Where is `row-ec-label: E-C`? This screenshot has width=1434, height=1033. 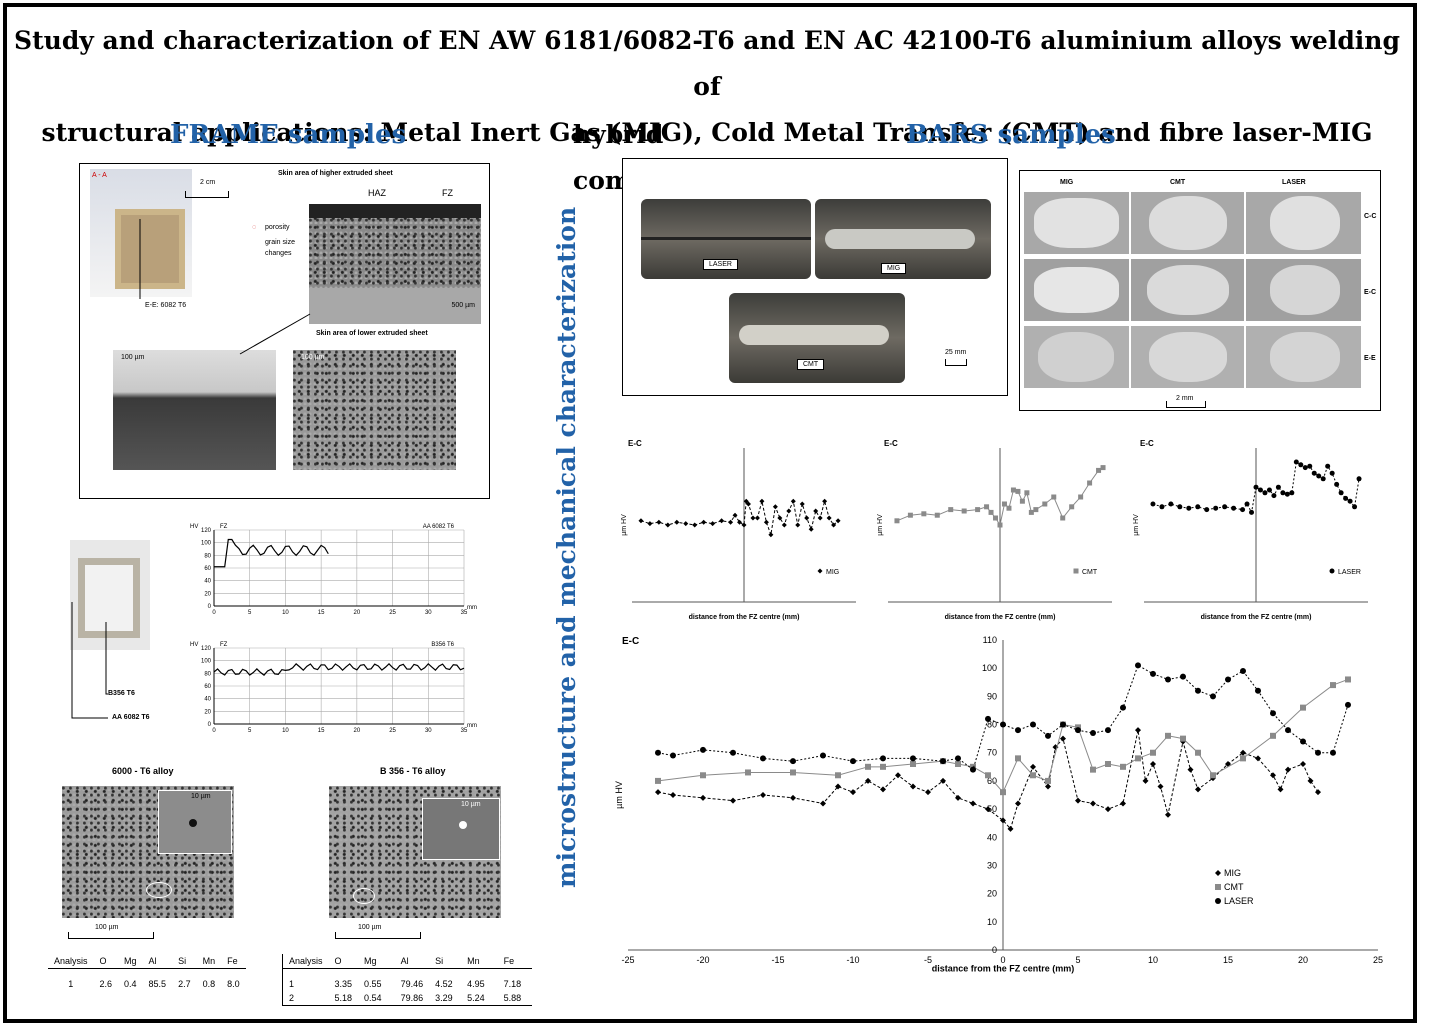
row-ec-label: E-C is located at coordinates (1370, 292).